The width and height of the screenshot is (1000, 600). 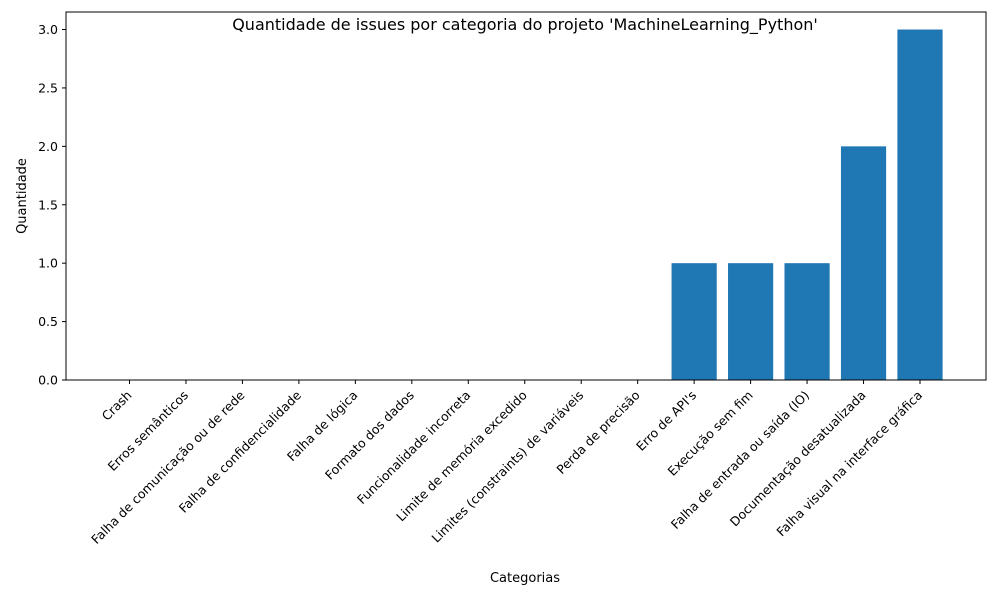 What do you see at coordinates (48, 380) in the screenshot?
I see `y-tick-label: 0.0` at bounding box center [48, 380].